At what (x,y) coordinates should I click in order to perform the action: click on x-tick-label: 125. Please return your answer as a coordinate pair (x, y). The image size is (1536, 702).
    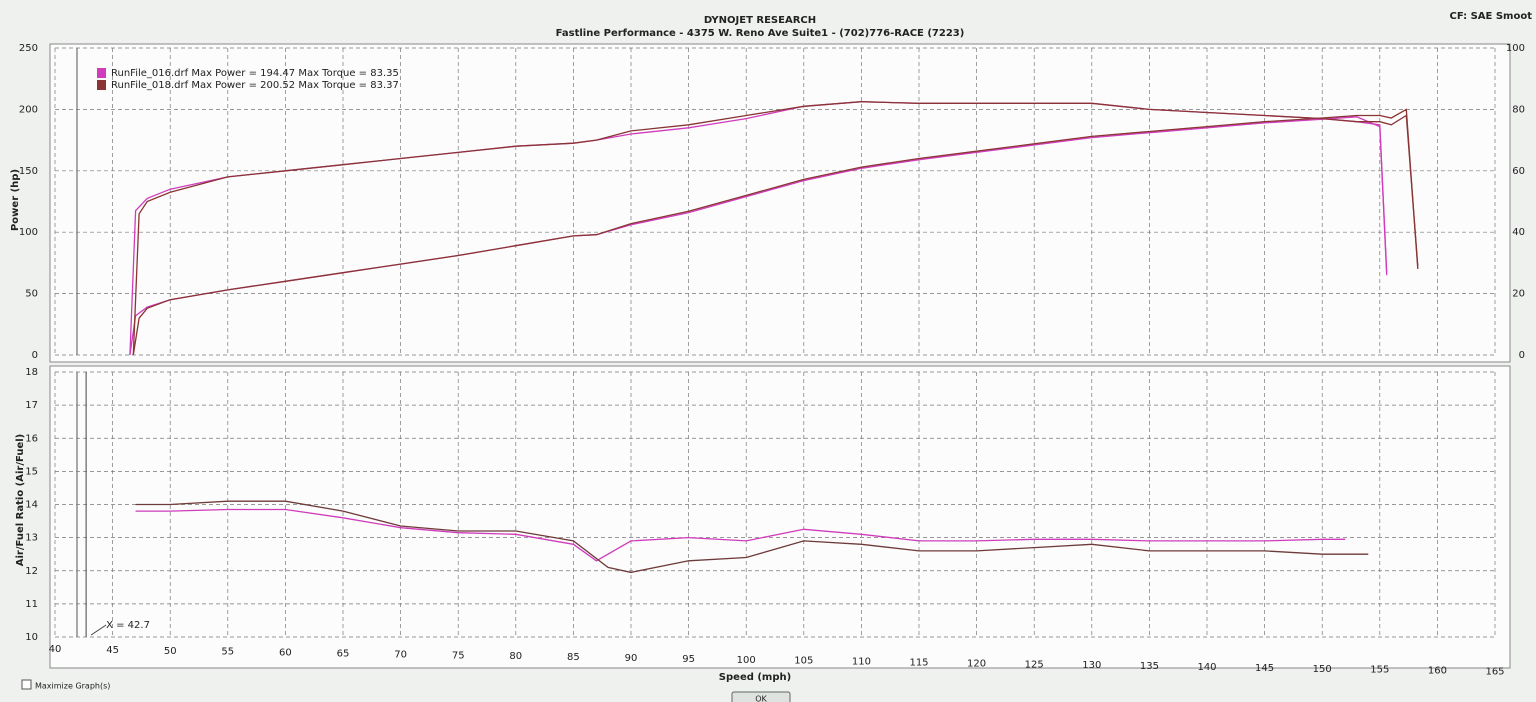
    Looking at the image, I should click on (1034, 664).